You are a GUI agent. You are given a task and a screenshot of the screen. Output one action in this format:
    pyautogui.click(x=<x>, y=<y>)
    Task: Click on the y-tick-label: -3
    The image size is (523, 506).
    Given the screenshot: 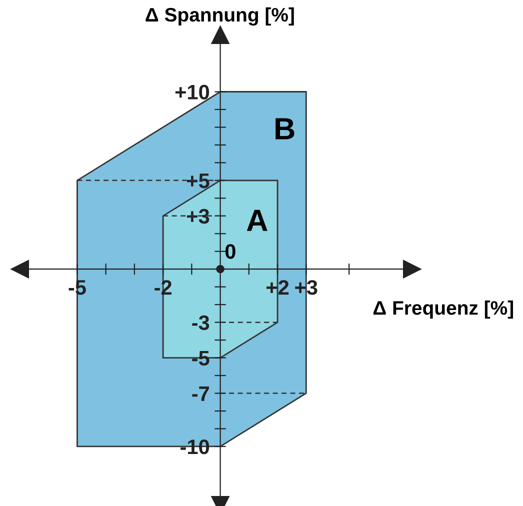 What is the action you would take?
    pyautogui.click(x=201, y=322)
    